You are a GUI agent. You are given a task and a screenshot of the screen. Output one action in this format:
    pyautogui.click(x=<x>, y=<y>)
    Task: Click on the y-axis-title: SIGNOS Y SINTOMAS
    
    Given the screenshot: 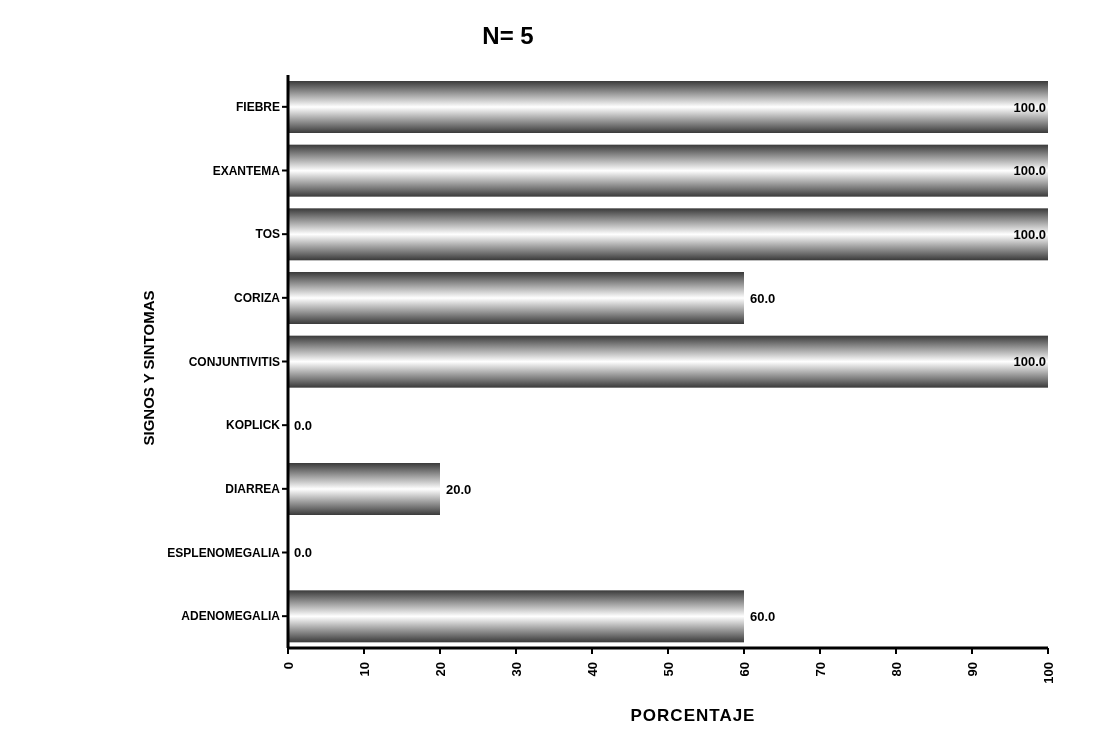 What is the action you would take?
    pyautogui.click(x=148, y=368)
    